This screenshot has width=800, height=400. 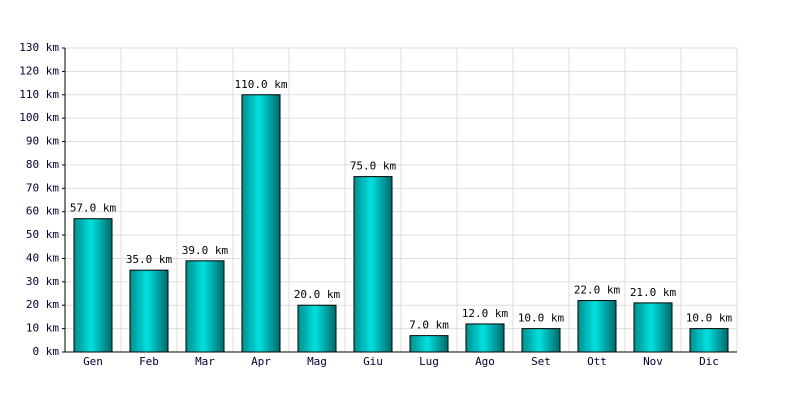 I want to click on value-label: 21.0 km, so click(x=653, y=292).